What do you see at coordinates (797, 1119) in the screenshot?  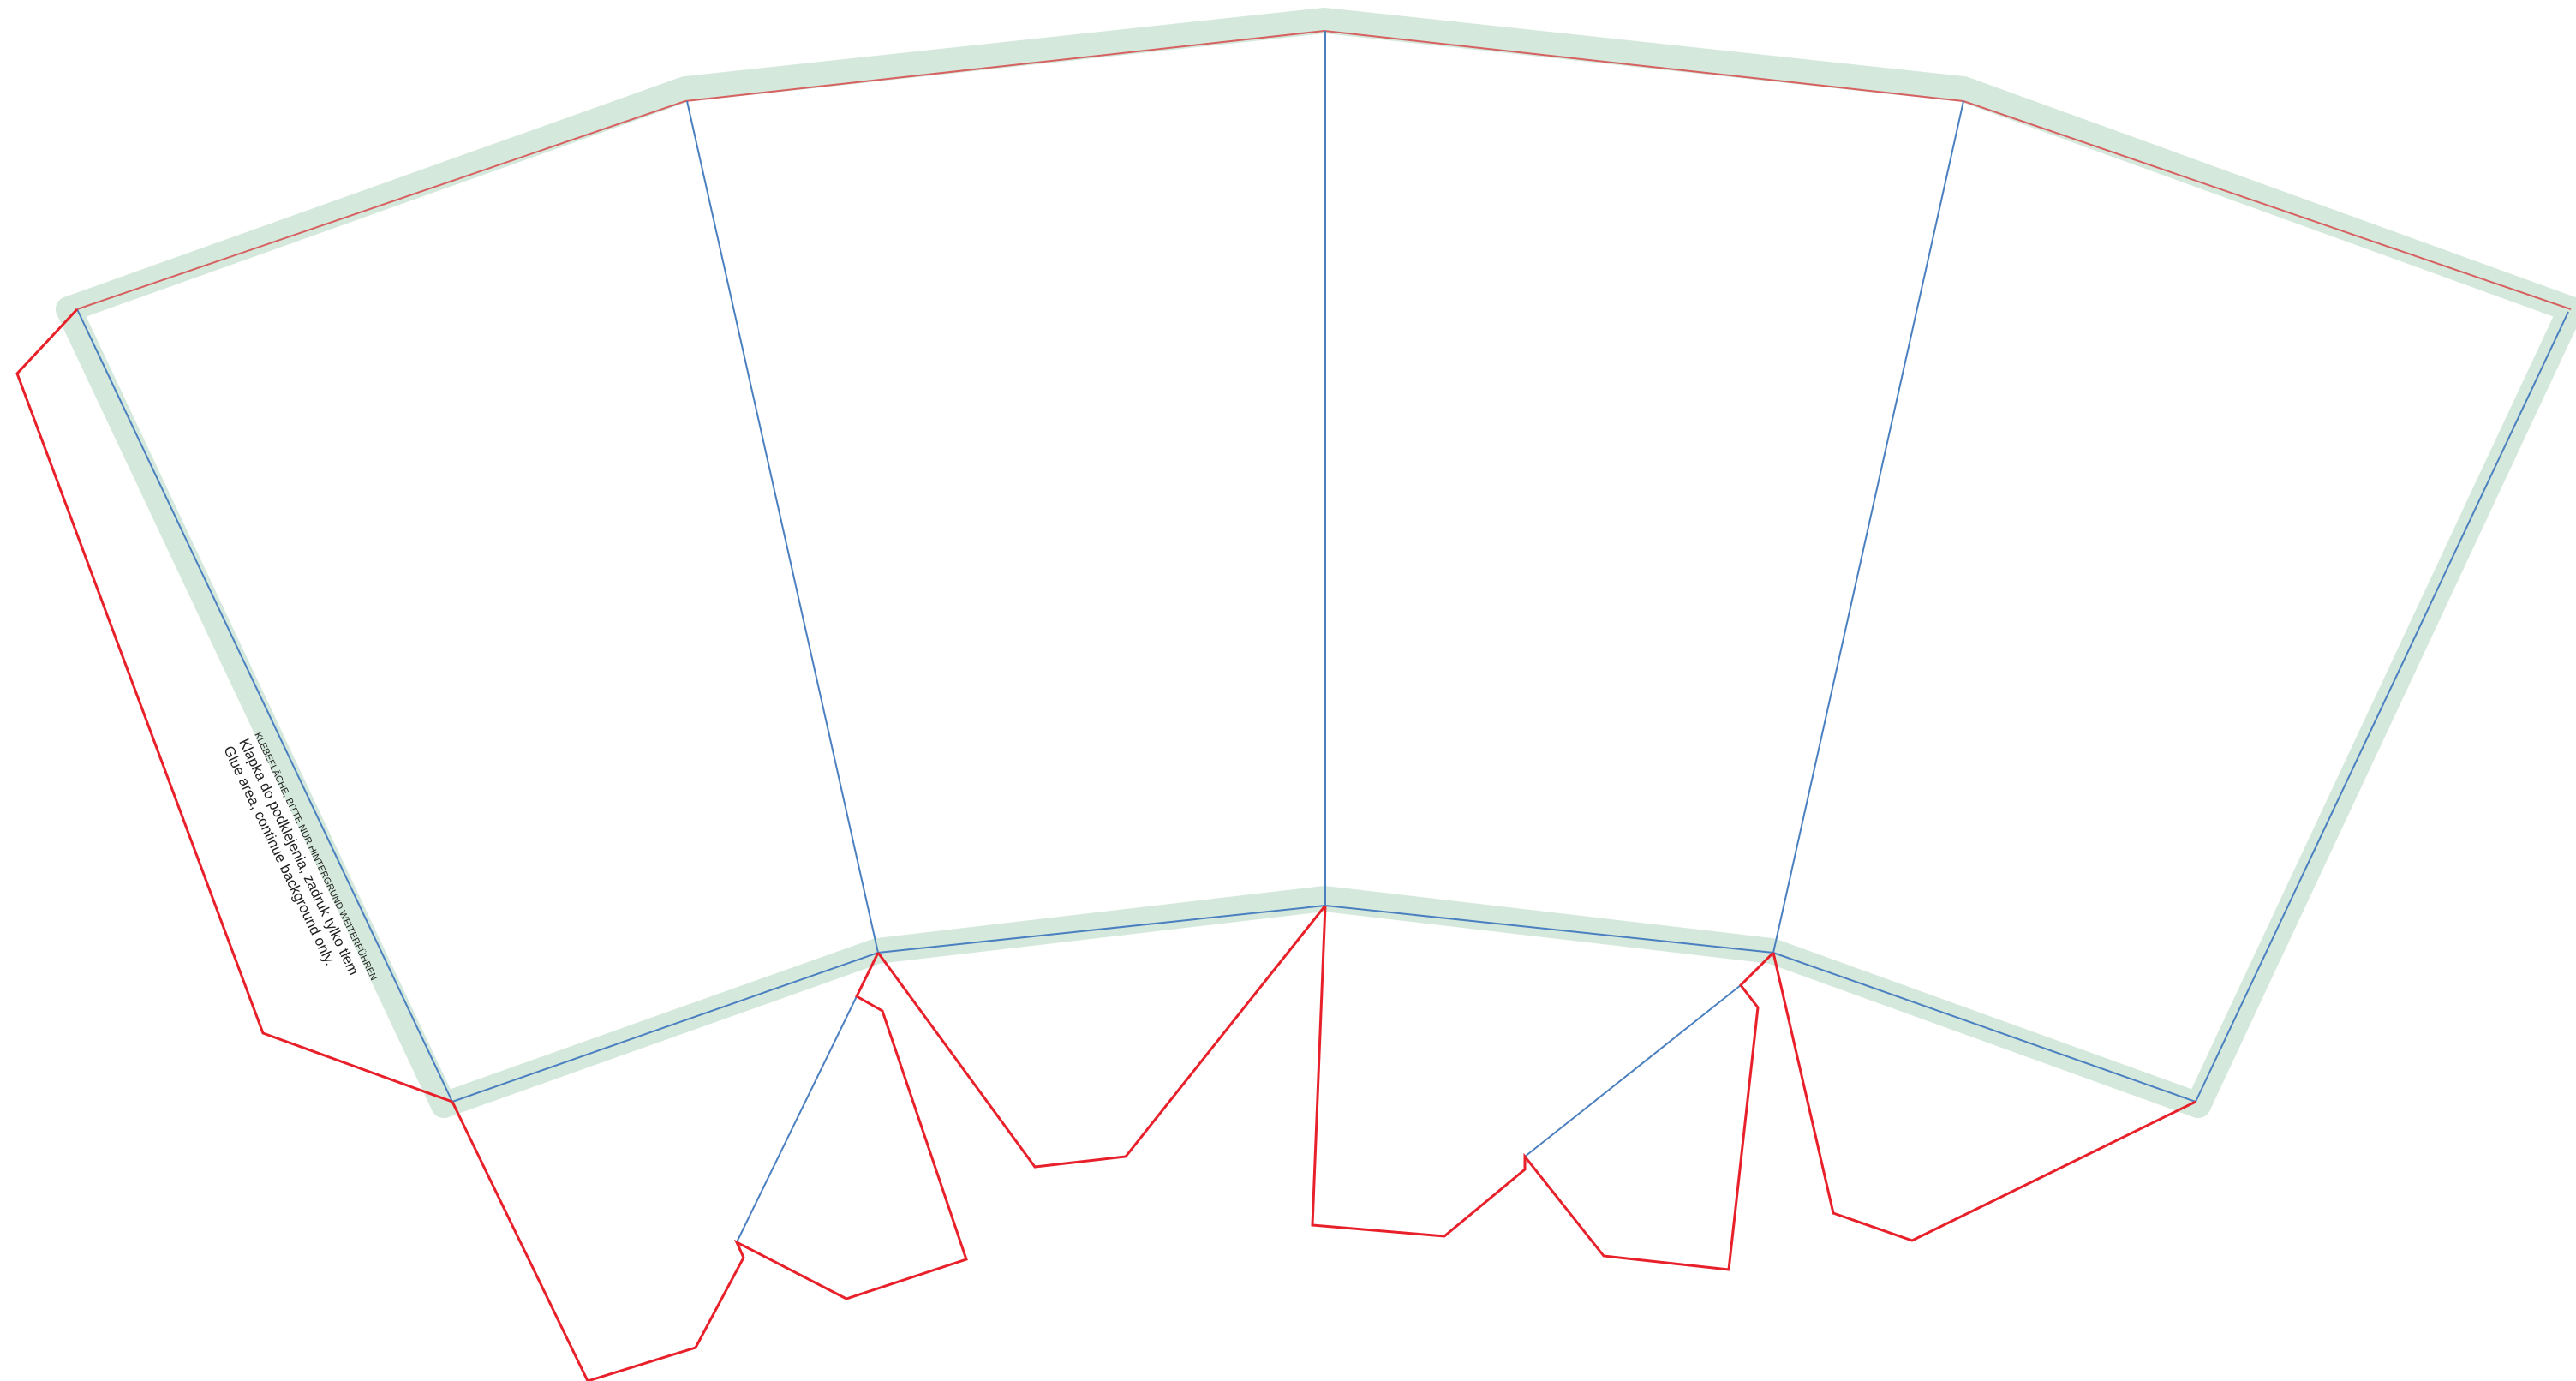 I see `fold-line-bottom-tab-left` at bounding box center [797, 1119].